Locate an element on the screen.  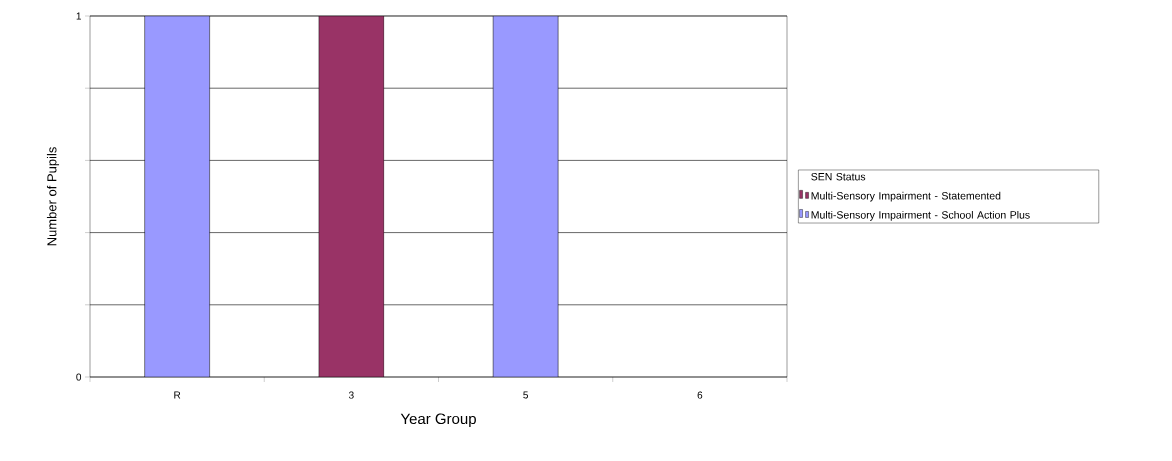
y-tick-label: 1 is located at coordinates (78, 16).